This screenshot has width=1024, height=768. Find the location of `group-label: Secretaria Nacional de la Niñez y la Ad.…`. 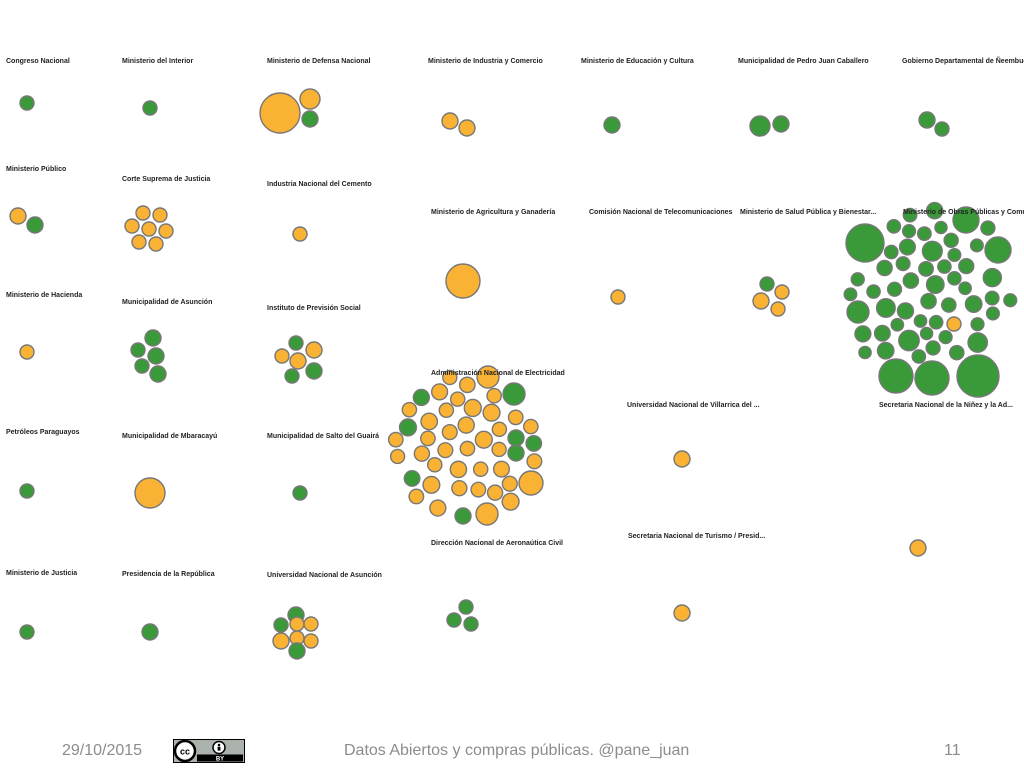

group-label: Secretaria Nacional de la Niñez y la Ad.… is located at coordinates (946, 405).